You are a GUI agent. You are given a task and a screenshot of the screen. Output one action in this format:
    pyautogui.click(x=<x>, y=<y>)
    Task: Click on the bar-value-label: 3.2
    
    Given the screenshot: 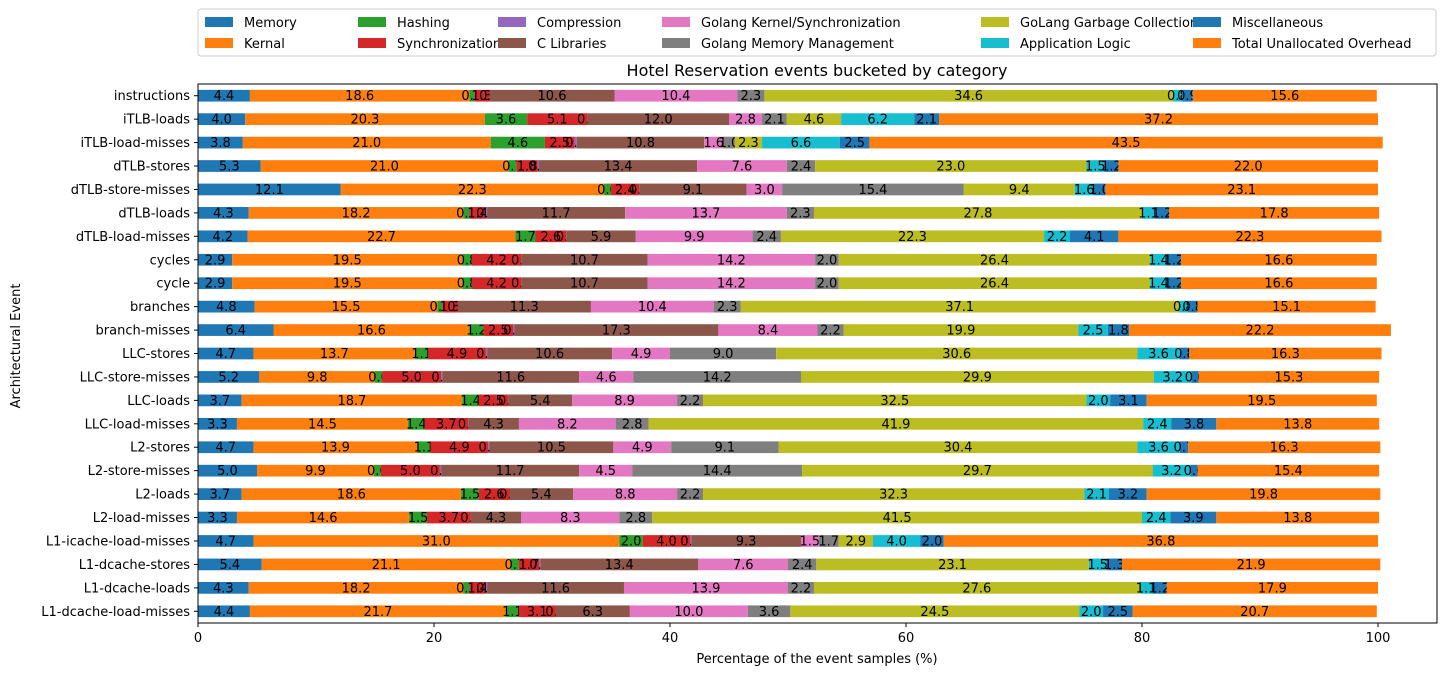 What is the action you would take?
    pyautogui.click(x=1172, y=377)
    